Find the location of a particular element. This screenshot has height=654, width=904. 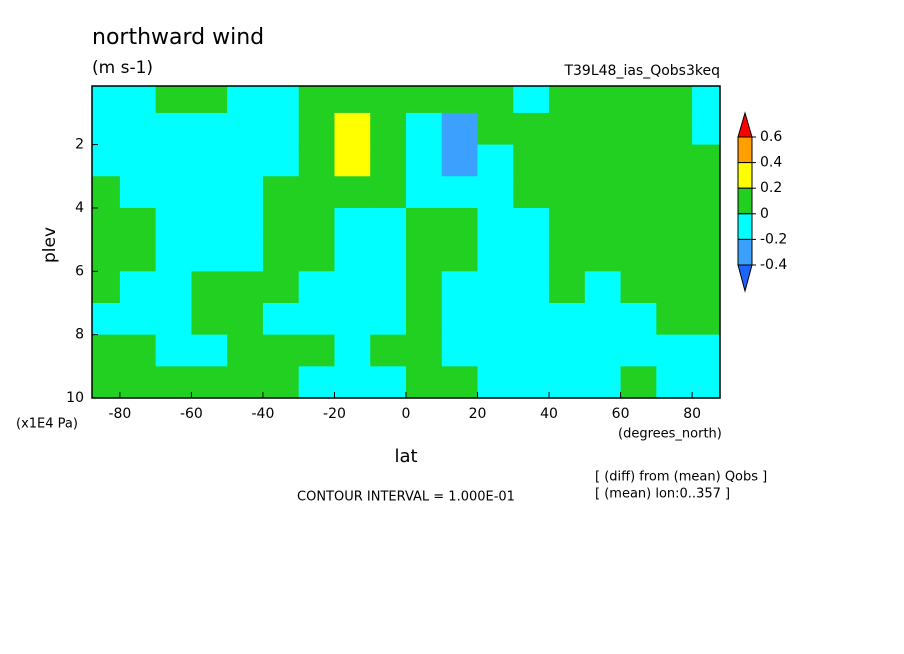

y-tick-label: 2 is located at coordinates (79, 145).